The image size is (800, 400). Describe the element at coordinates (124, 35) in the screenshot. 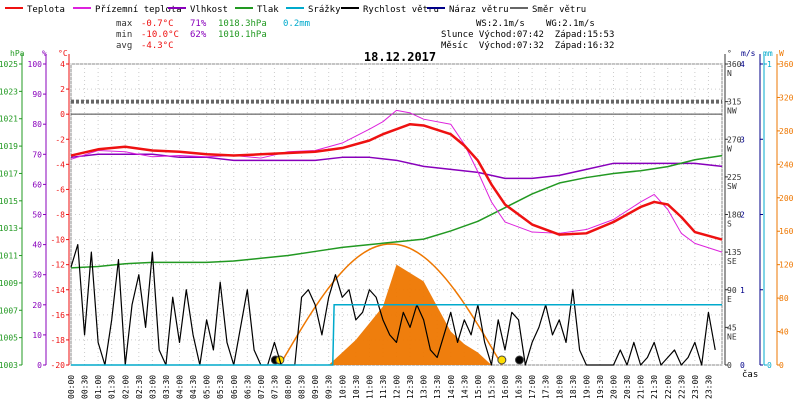

I see `stat-min-label: min` at that location.